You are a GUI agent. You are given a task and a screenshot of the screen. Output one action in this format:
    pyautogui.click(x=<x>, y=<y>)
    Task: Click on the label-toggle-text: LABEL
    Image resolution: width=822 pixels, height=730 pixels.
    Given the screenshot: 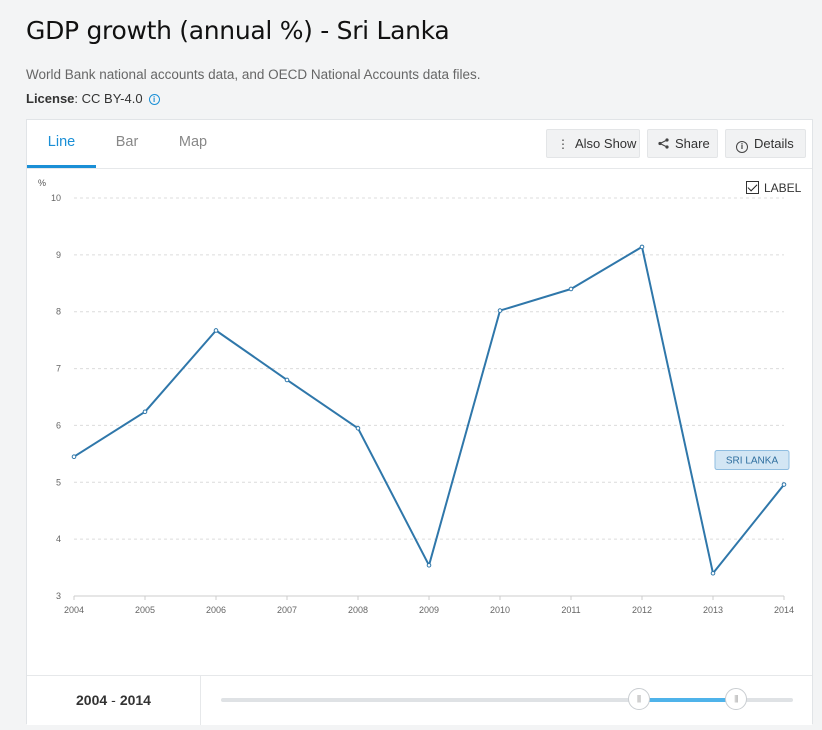 What is the action you would take?
    pyautogui.click(x=783, y=188)
    